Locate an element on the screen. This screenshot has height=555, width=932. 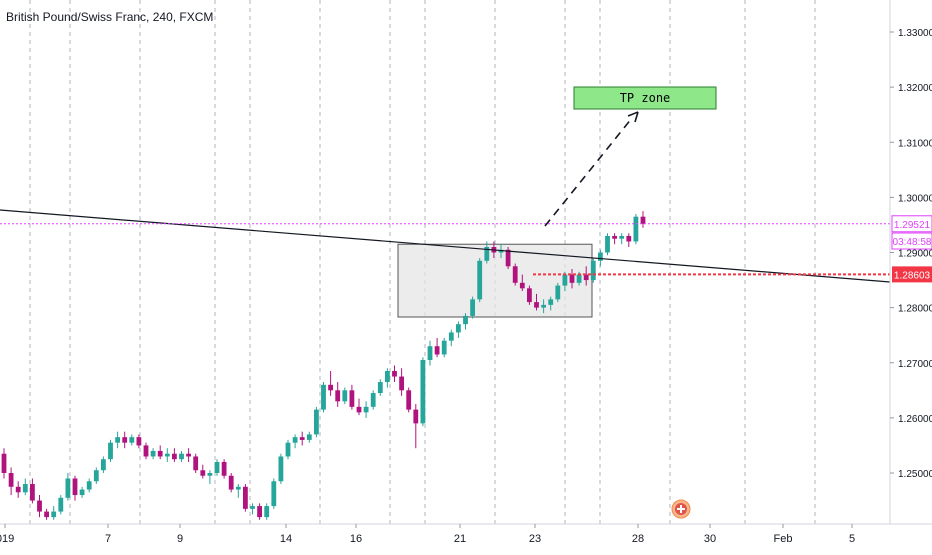
projection-arrow-line is located at coordinates (588, 172).